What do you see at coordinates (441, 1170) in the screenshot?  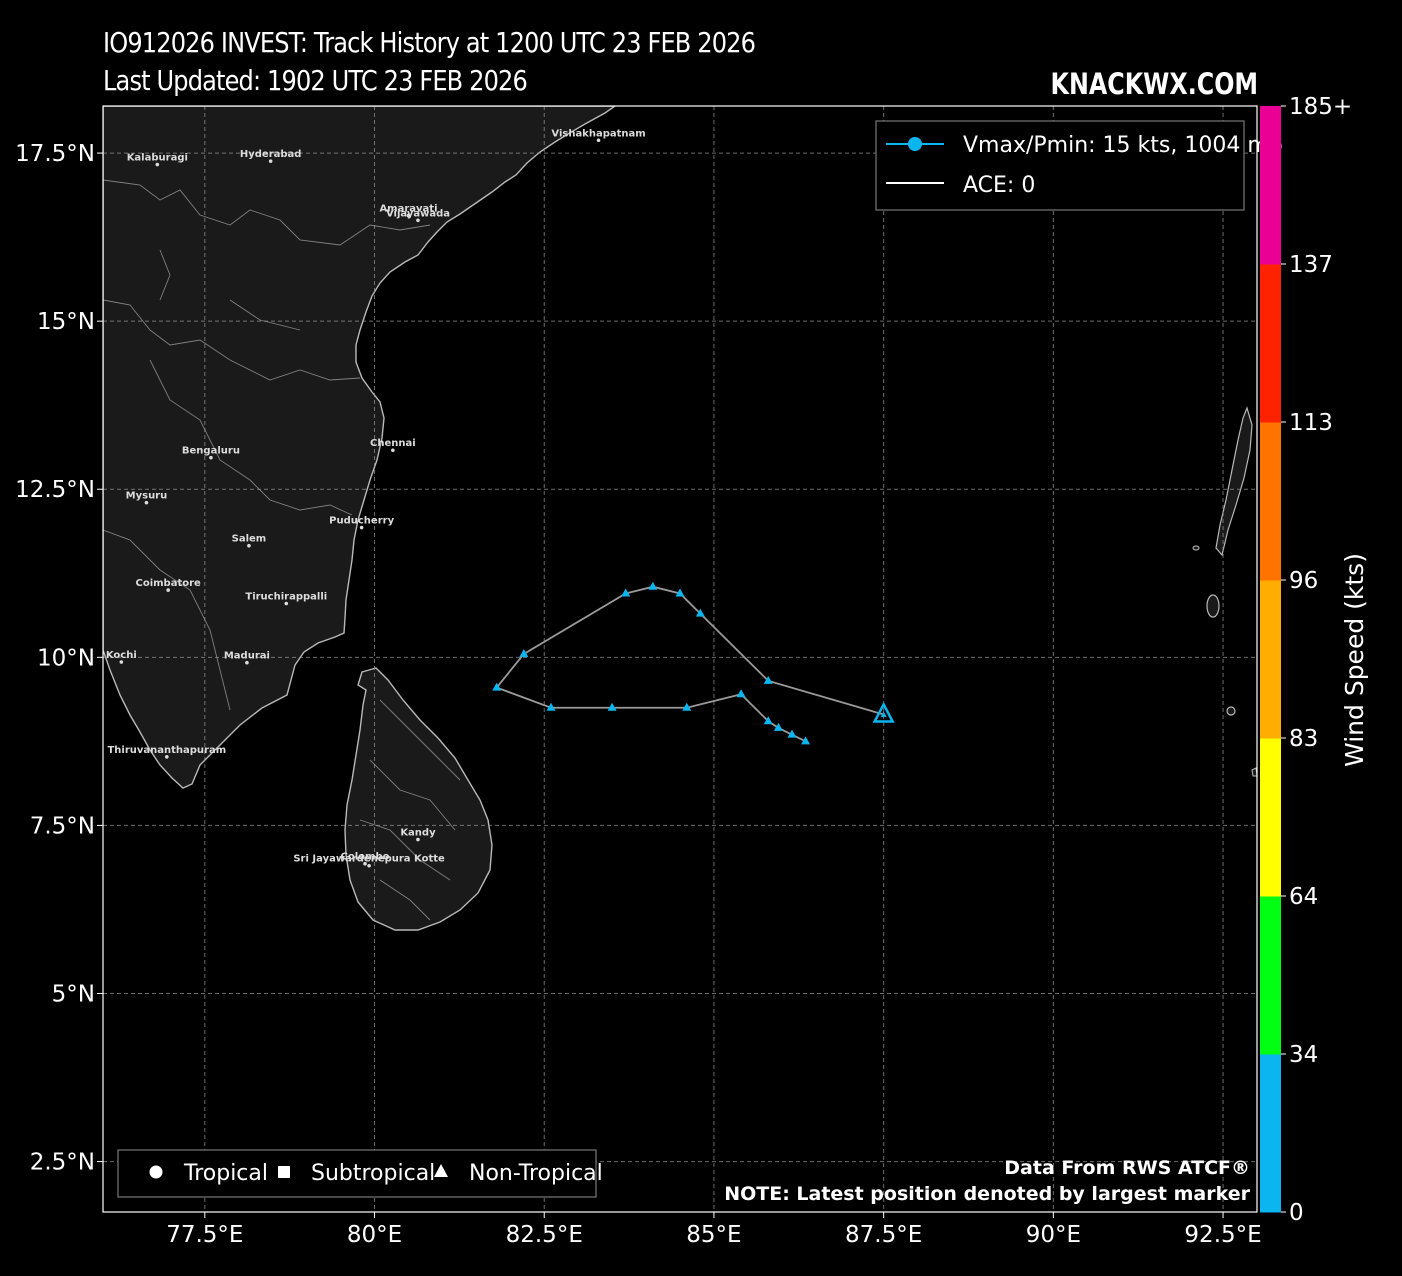 I see `legend-triangle-marker` at bounding box center [441, 1170].